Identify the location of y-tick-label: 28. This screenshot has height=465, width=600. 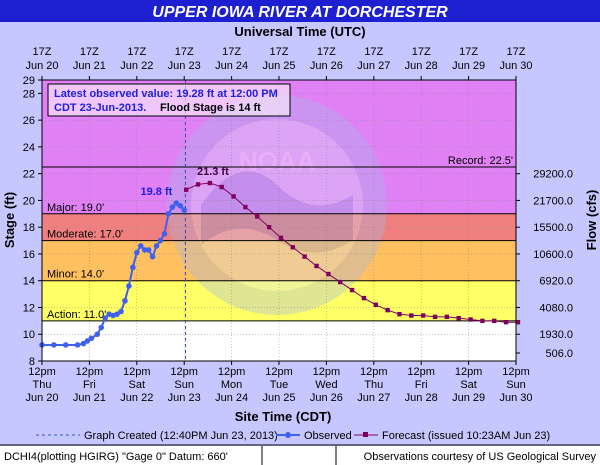
(29, 94).